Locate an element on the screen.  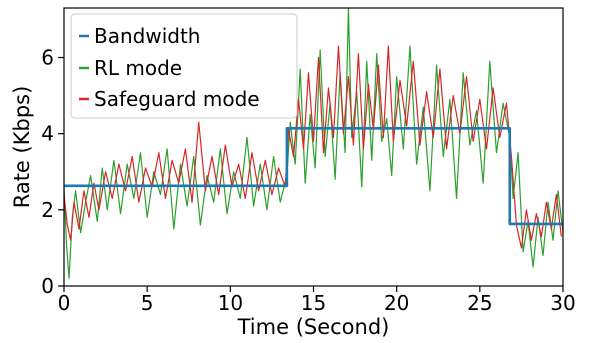
x-tick-label: 10 is located at coordinates (230, 303).